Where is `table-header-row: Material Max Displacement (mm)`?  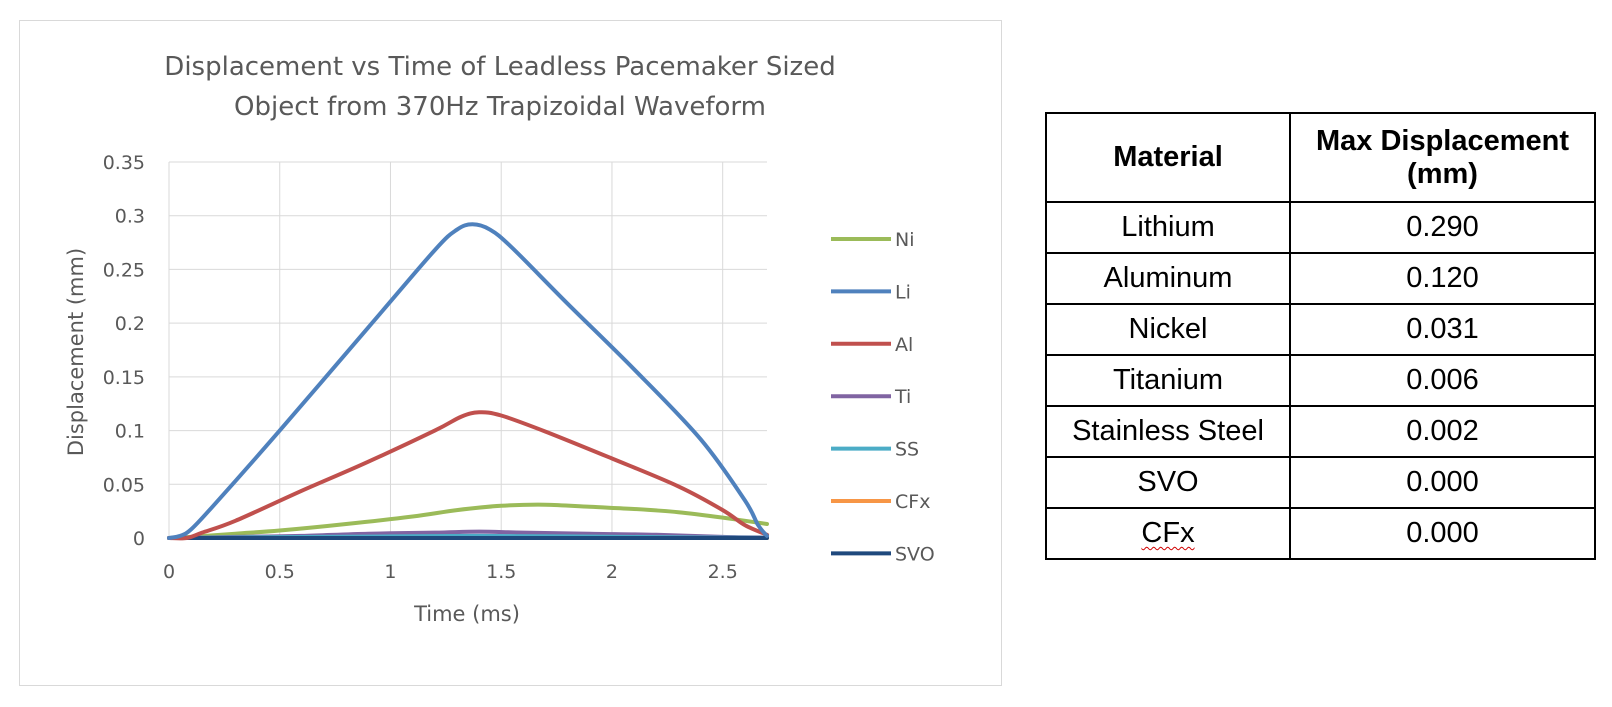 table-header-row: Material Max Displacement (mm) is located at coordinates (1320, 157).